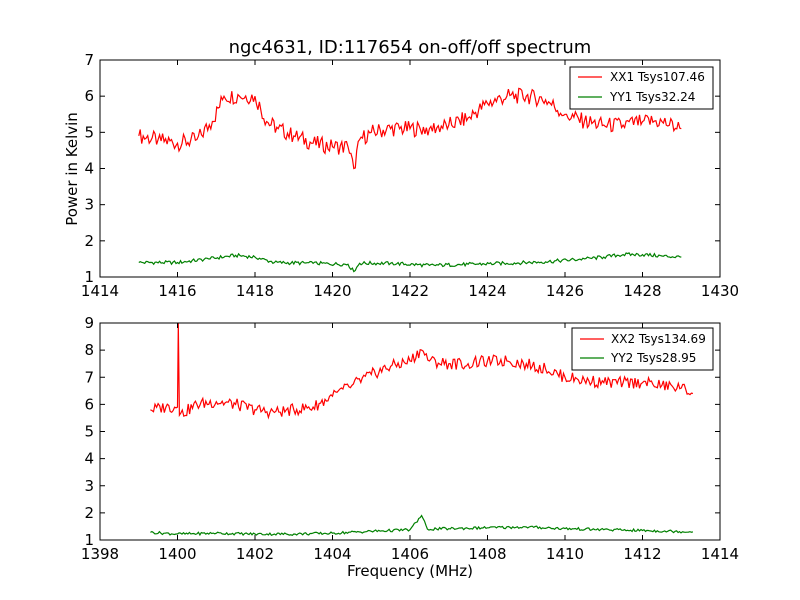 This screenshot has height=600, width=800. Describe the element at coordinates (89, 205) in the screenshot. I see `top-y-tick-label: 3` at that location.